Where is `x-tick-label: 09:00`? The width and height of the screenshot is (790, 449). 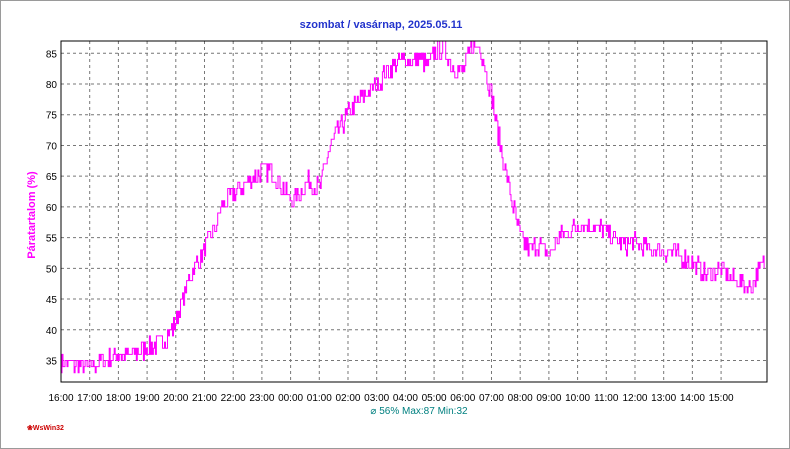 x-tick-label: 09:00 is located at coordinates (548, 398).